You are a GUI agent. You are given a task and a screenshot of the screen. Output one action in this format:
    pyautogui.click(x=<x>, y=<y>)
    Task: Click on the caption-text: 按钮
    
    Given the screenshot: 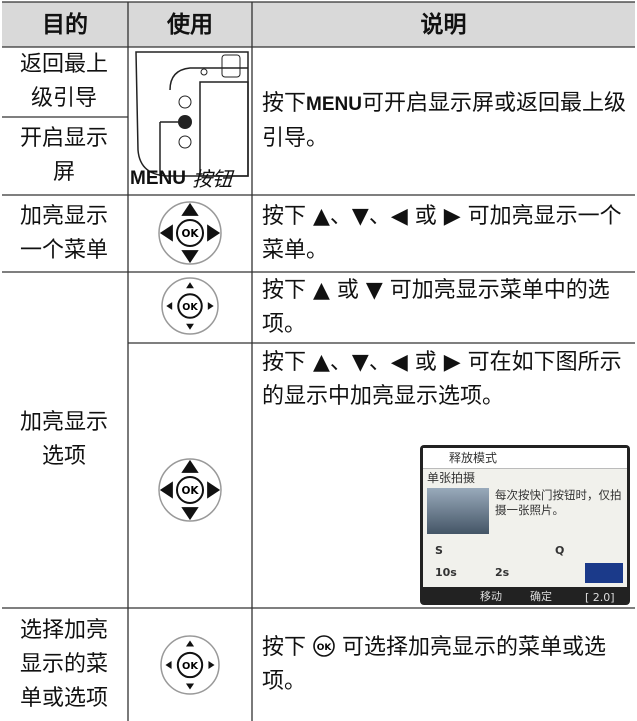 What is the action you would take?
    pyautogui.click(x=212, y=179)
    